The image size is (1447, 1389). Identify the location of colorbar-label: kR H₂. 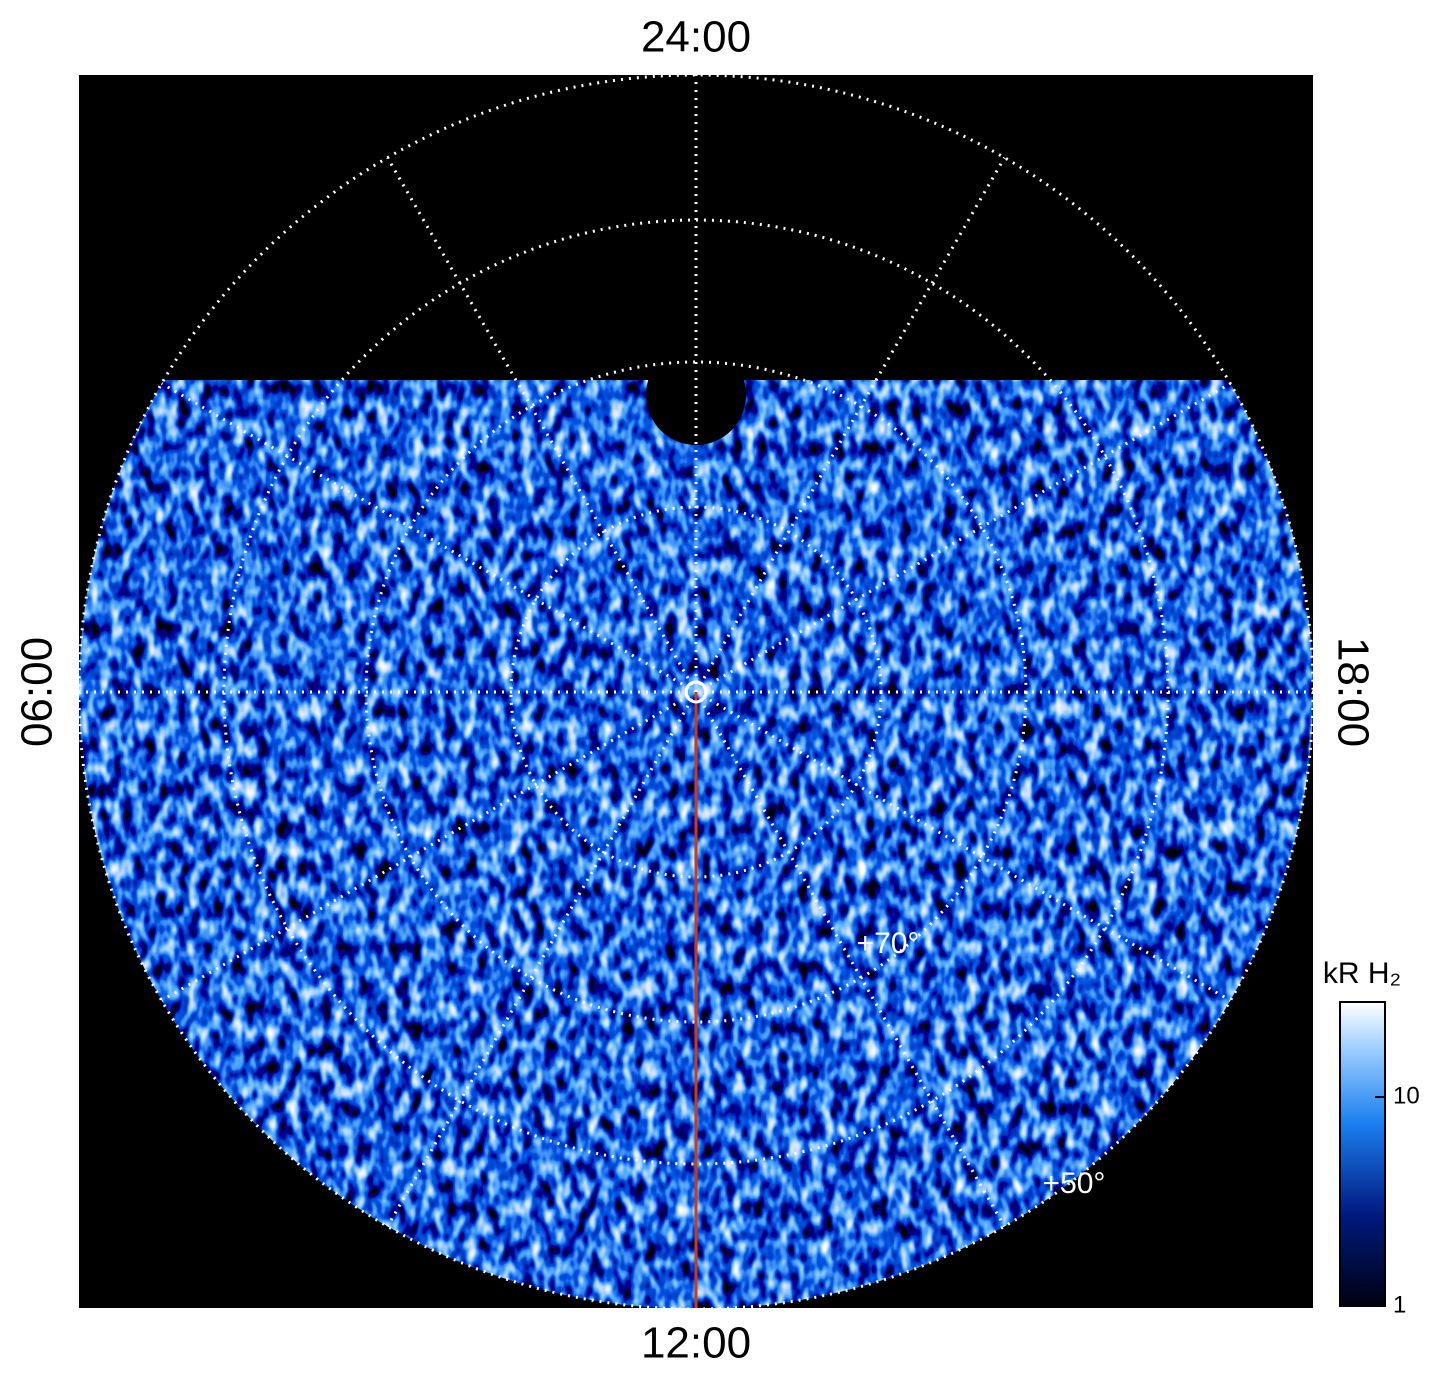
(1362, 973).